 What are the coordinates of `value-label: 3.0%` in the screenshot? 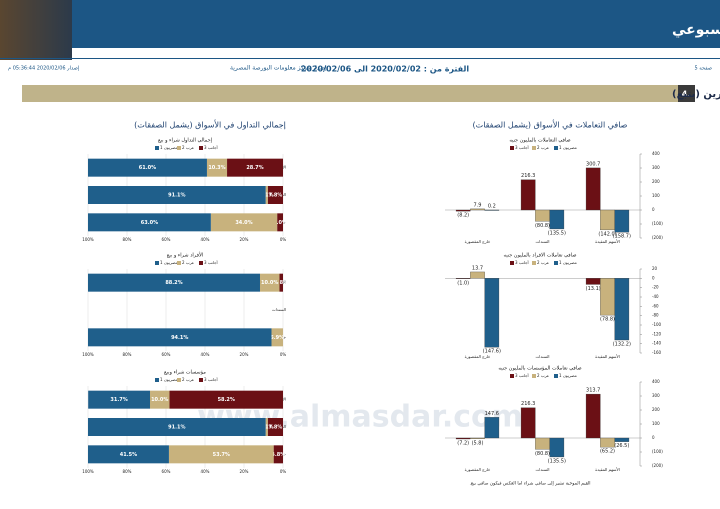 It's located at (280, 223).